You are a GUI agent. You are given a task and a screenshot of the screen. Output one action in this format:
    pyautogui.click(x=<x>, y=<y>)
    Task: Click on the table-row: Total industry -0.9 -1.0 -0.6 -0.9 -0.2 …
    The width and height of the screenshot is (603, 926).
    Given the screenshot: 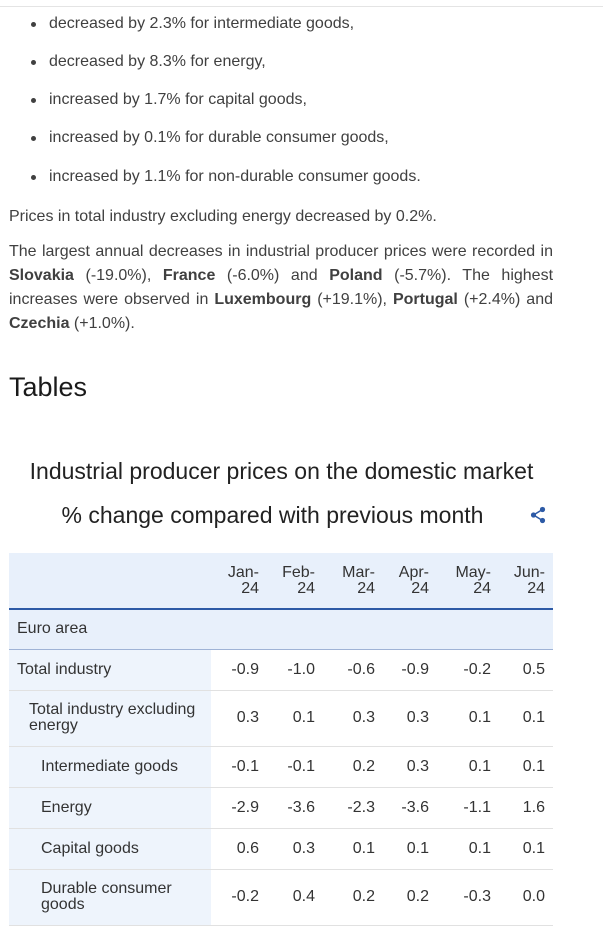 What is the action you would take?
    pyautogui.click(x=281, y=669)
    